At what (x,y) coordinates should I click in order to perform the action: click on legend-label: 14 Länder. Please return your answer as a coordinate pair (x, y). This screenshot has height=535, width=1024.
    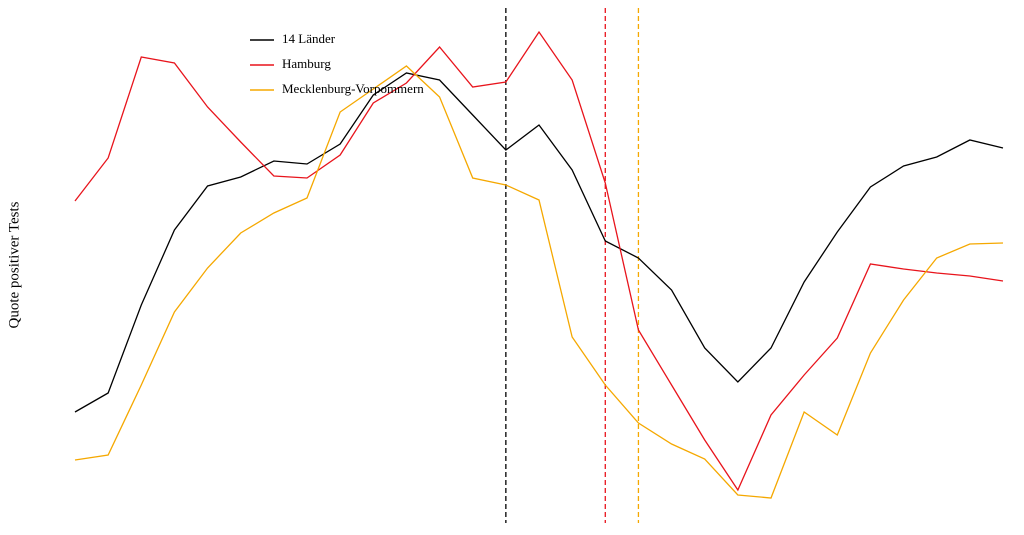
    Looking at the image, I should click on (309, 38).